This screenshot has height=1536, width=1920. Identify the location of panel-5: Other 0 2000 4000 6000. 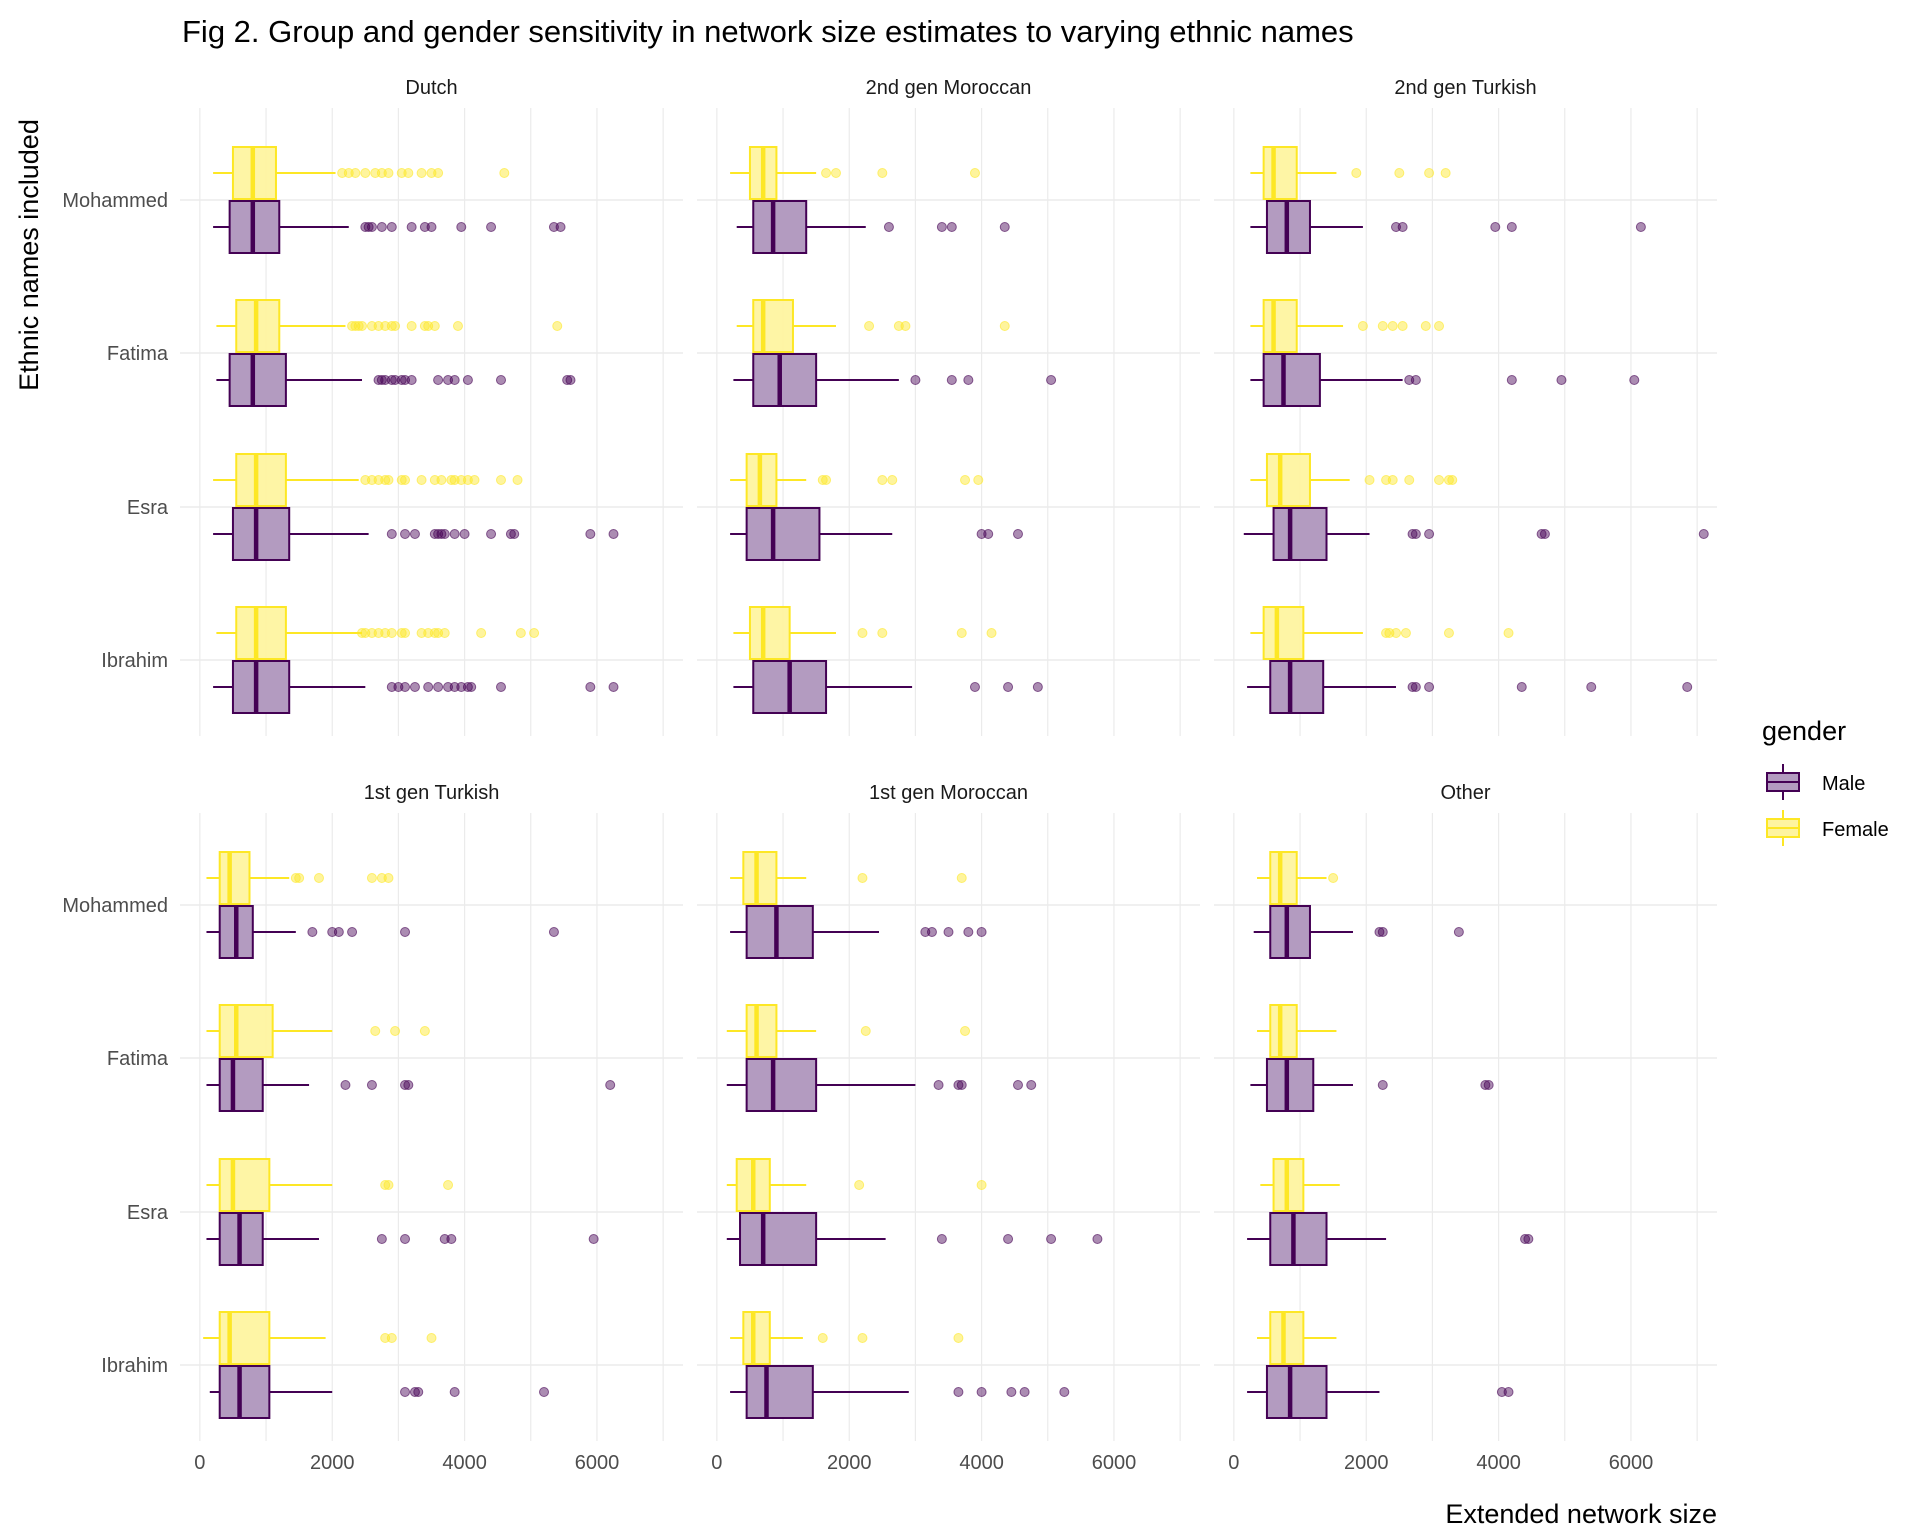
(1465, 1128).